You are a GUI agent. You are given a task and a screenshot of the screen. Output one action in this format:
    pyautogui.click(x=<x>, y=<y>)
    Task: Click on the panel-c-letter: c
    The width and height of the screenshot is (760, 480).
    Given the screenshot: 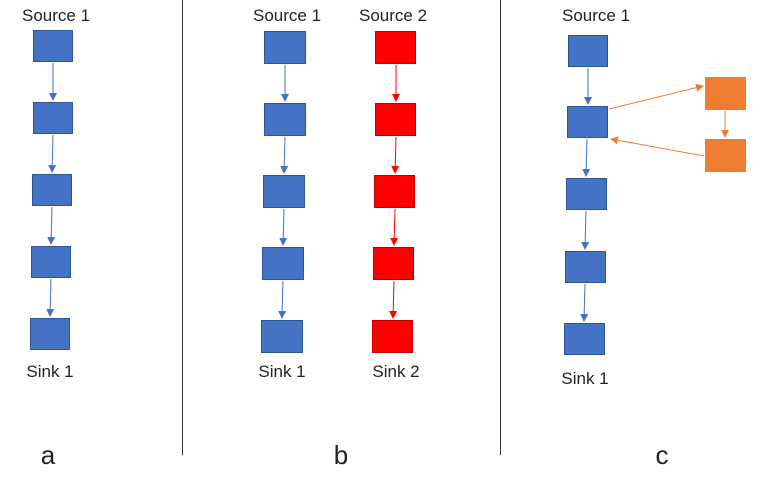 What is the action you would take?
    pyautogui.click(x=662, y=455)
    